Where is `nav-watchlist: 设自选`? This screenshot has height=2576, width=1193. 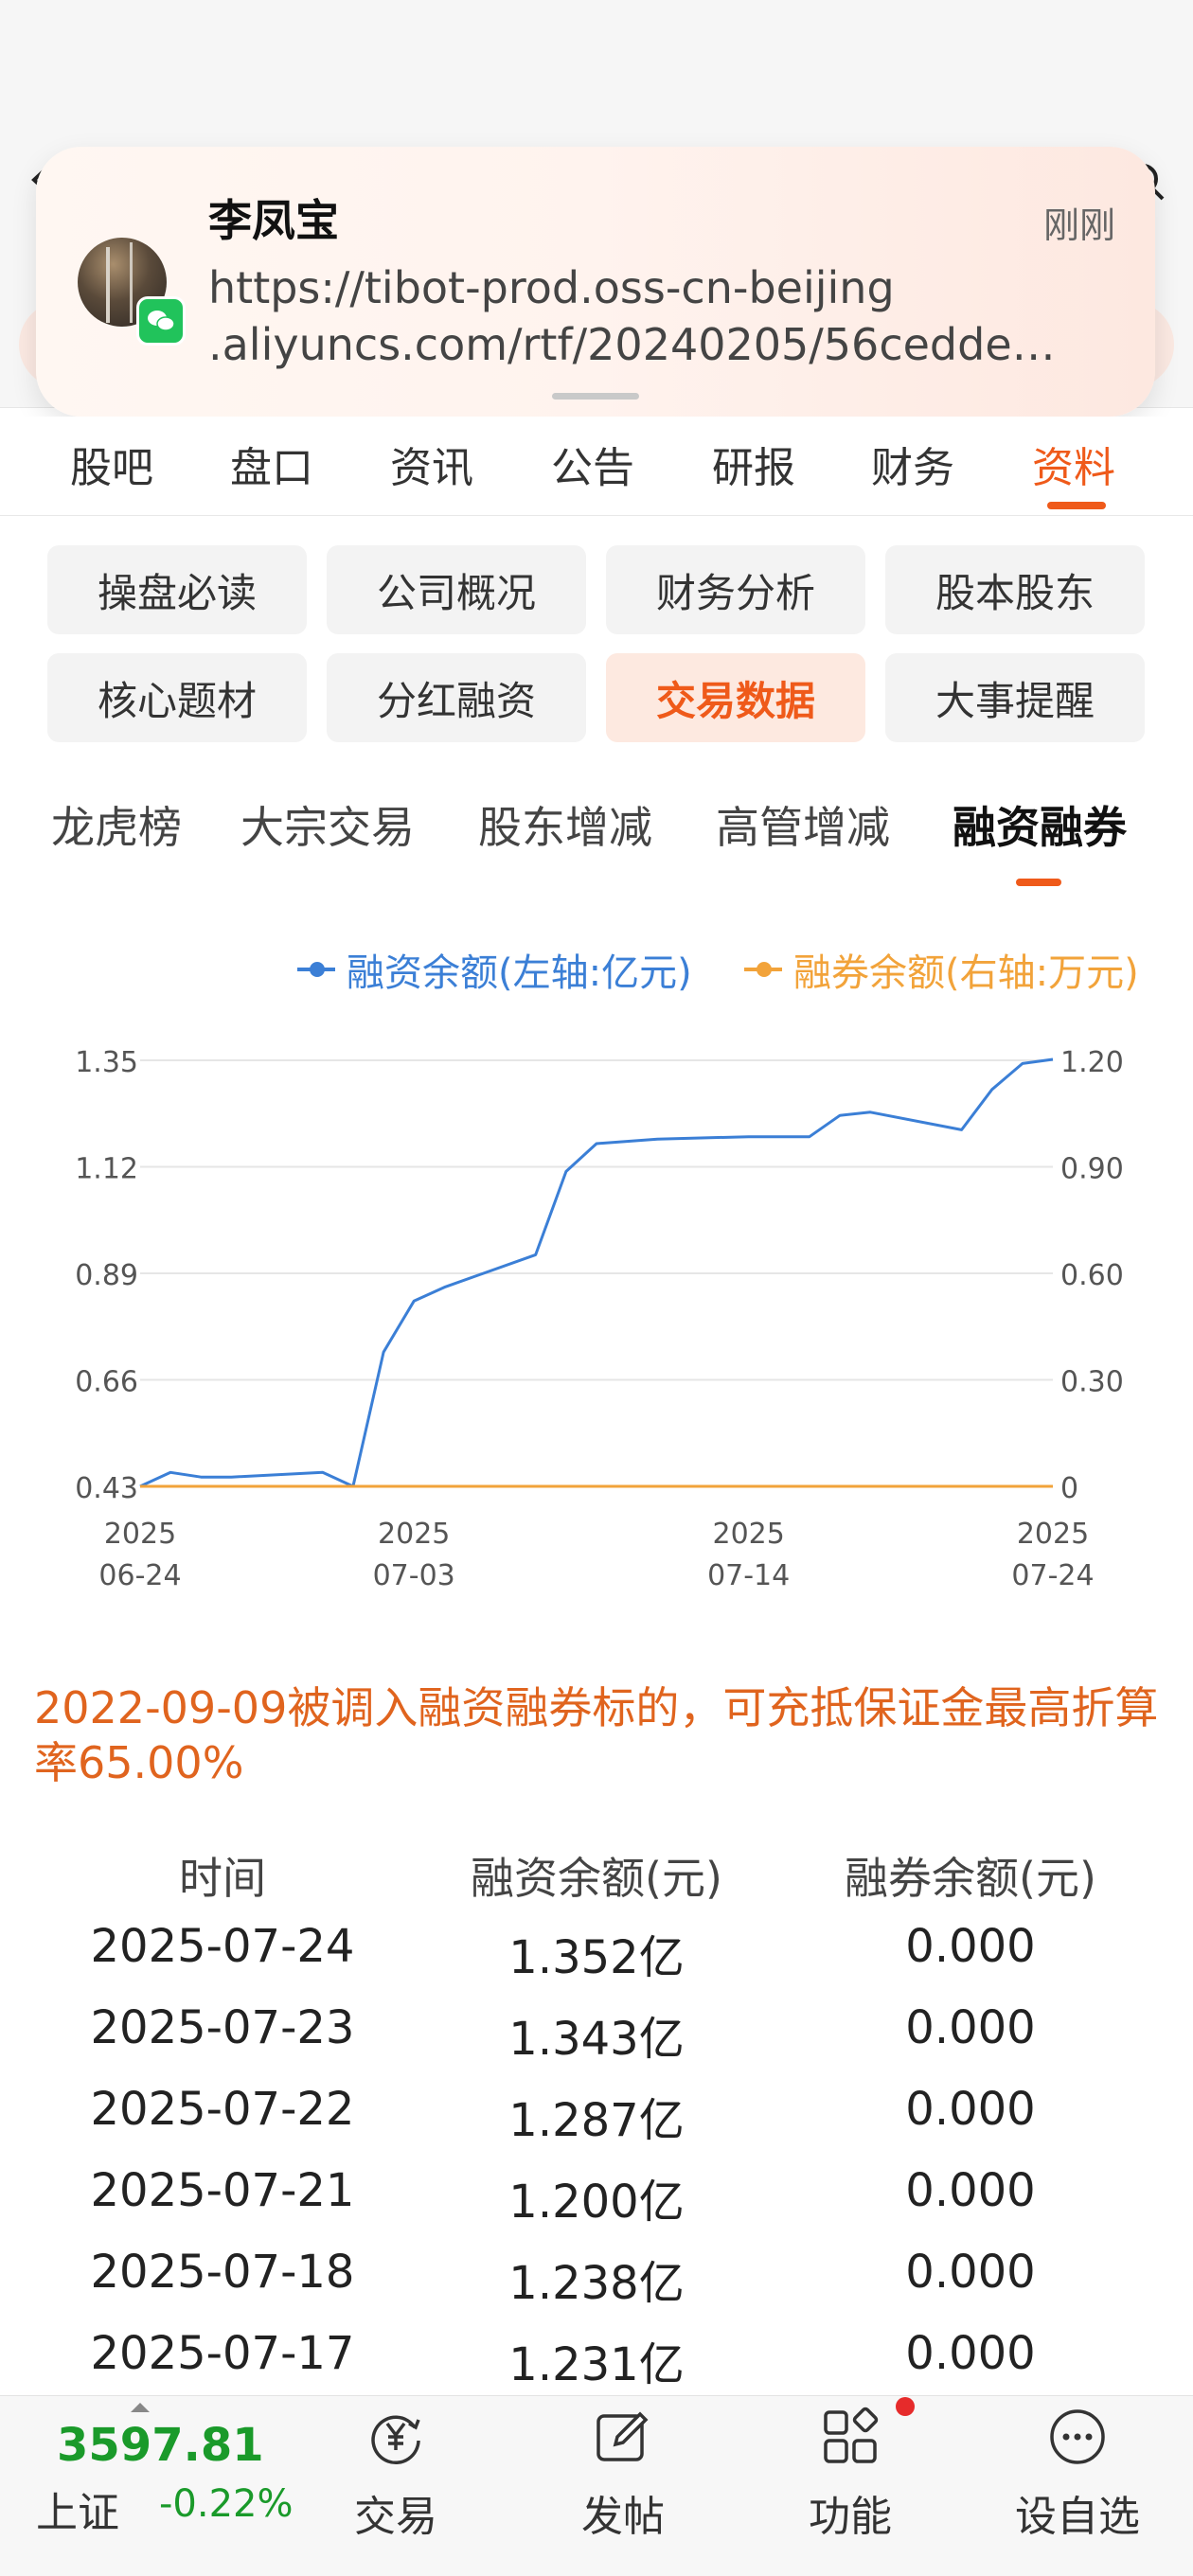
nav-watchlist: 设自选 is located at coordinates (1077, 2482).